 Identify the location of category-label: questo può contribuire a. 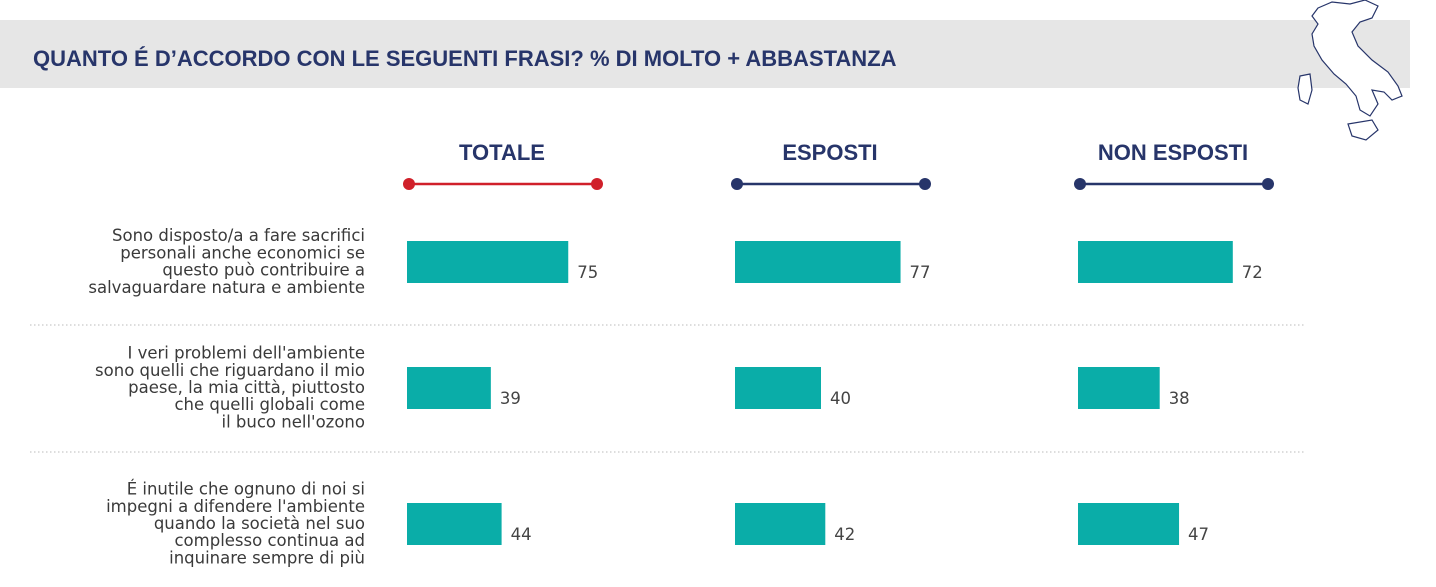
(263, 270).